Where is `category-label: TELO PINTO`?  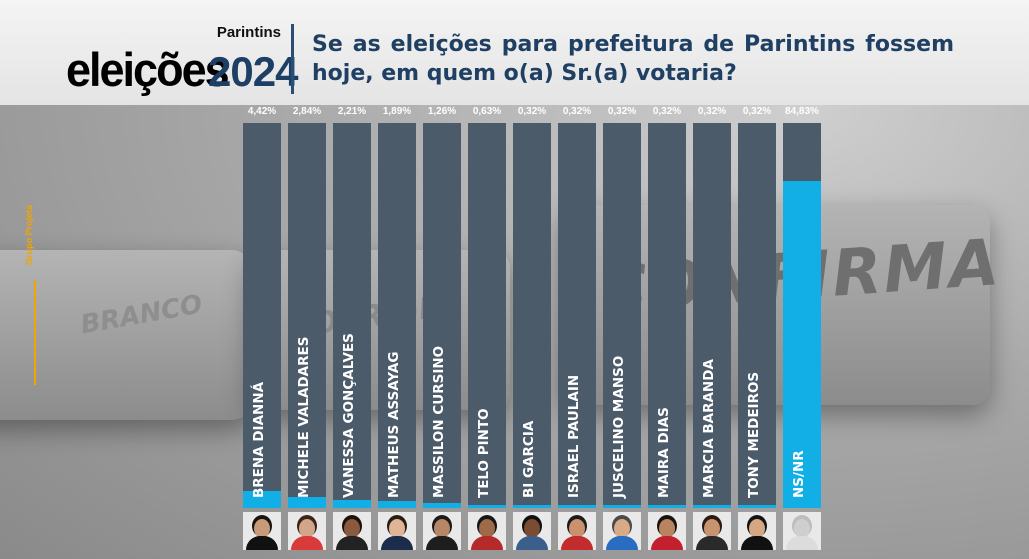
category-label: TELO PINTO is located at coordinates (484, 453).